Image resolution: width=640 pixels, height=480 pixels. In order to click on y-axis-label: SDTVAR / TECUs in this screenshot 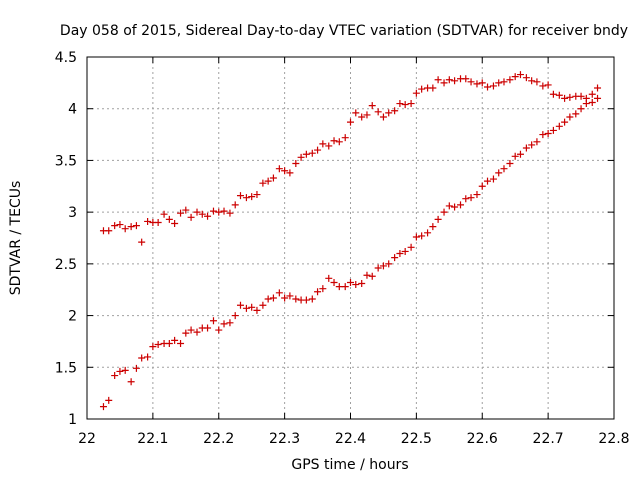, I will do `click(16, 238)`.